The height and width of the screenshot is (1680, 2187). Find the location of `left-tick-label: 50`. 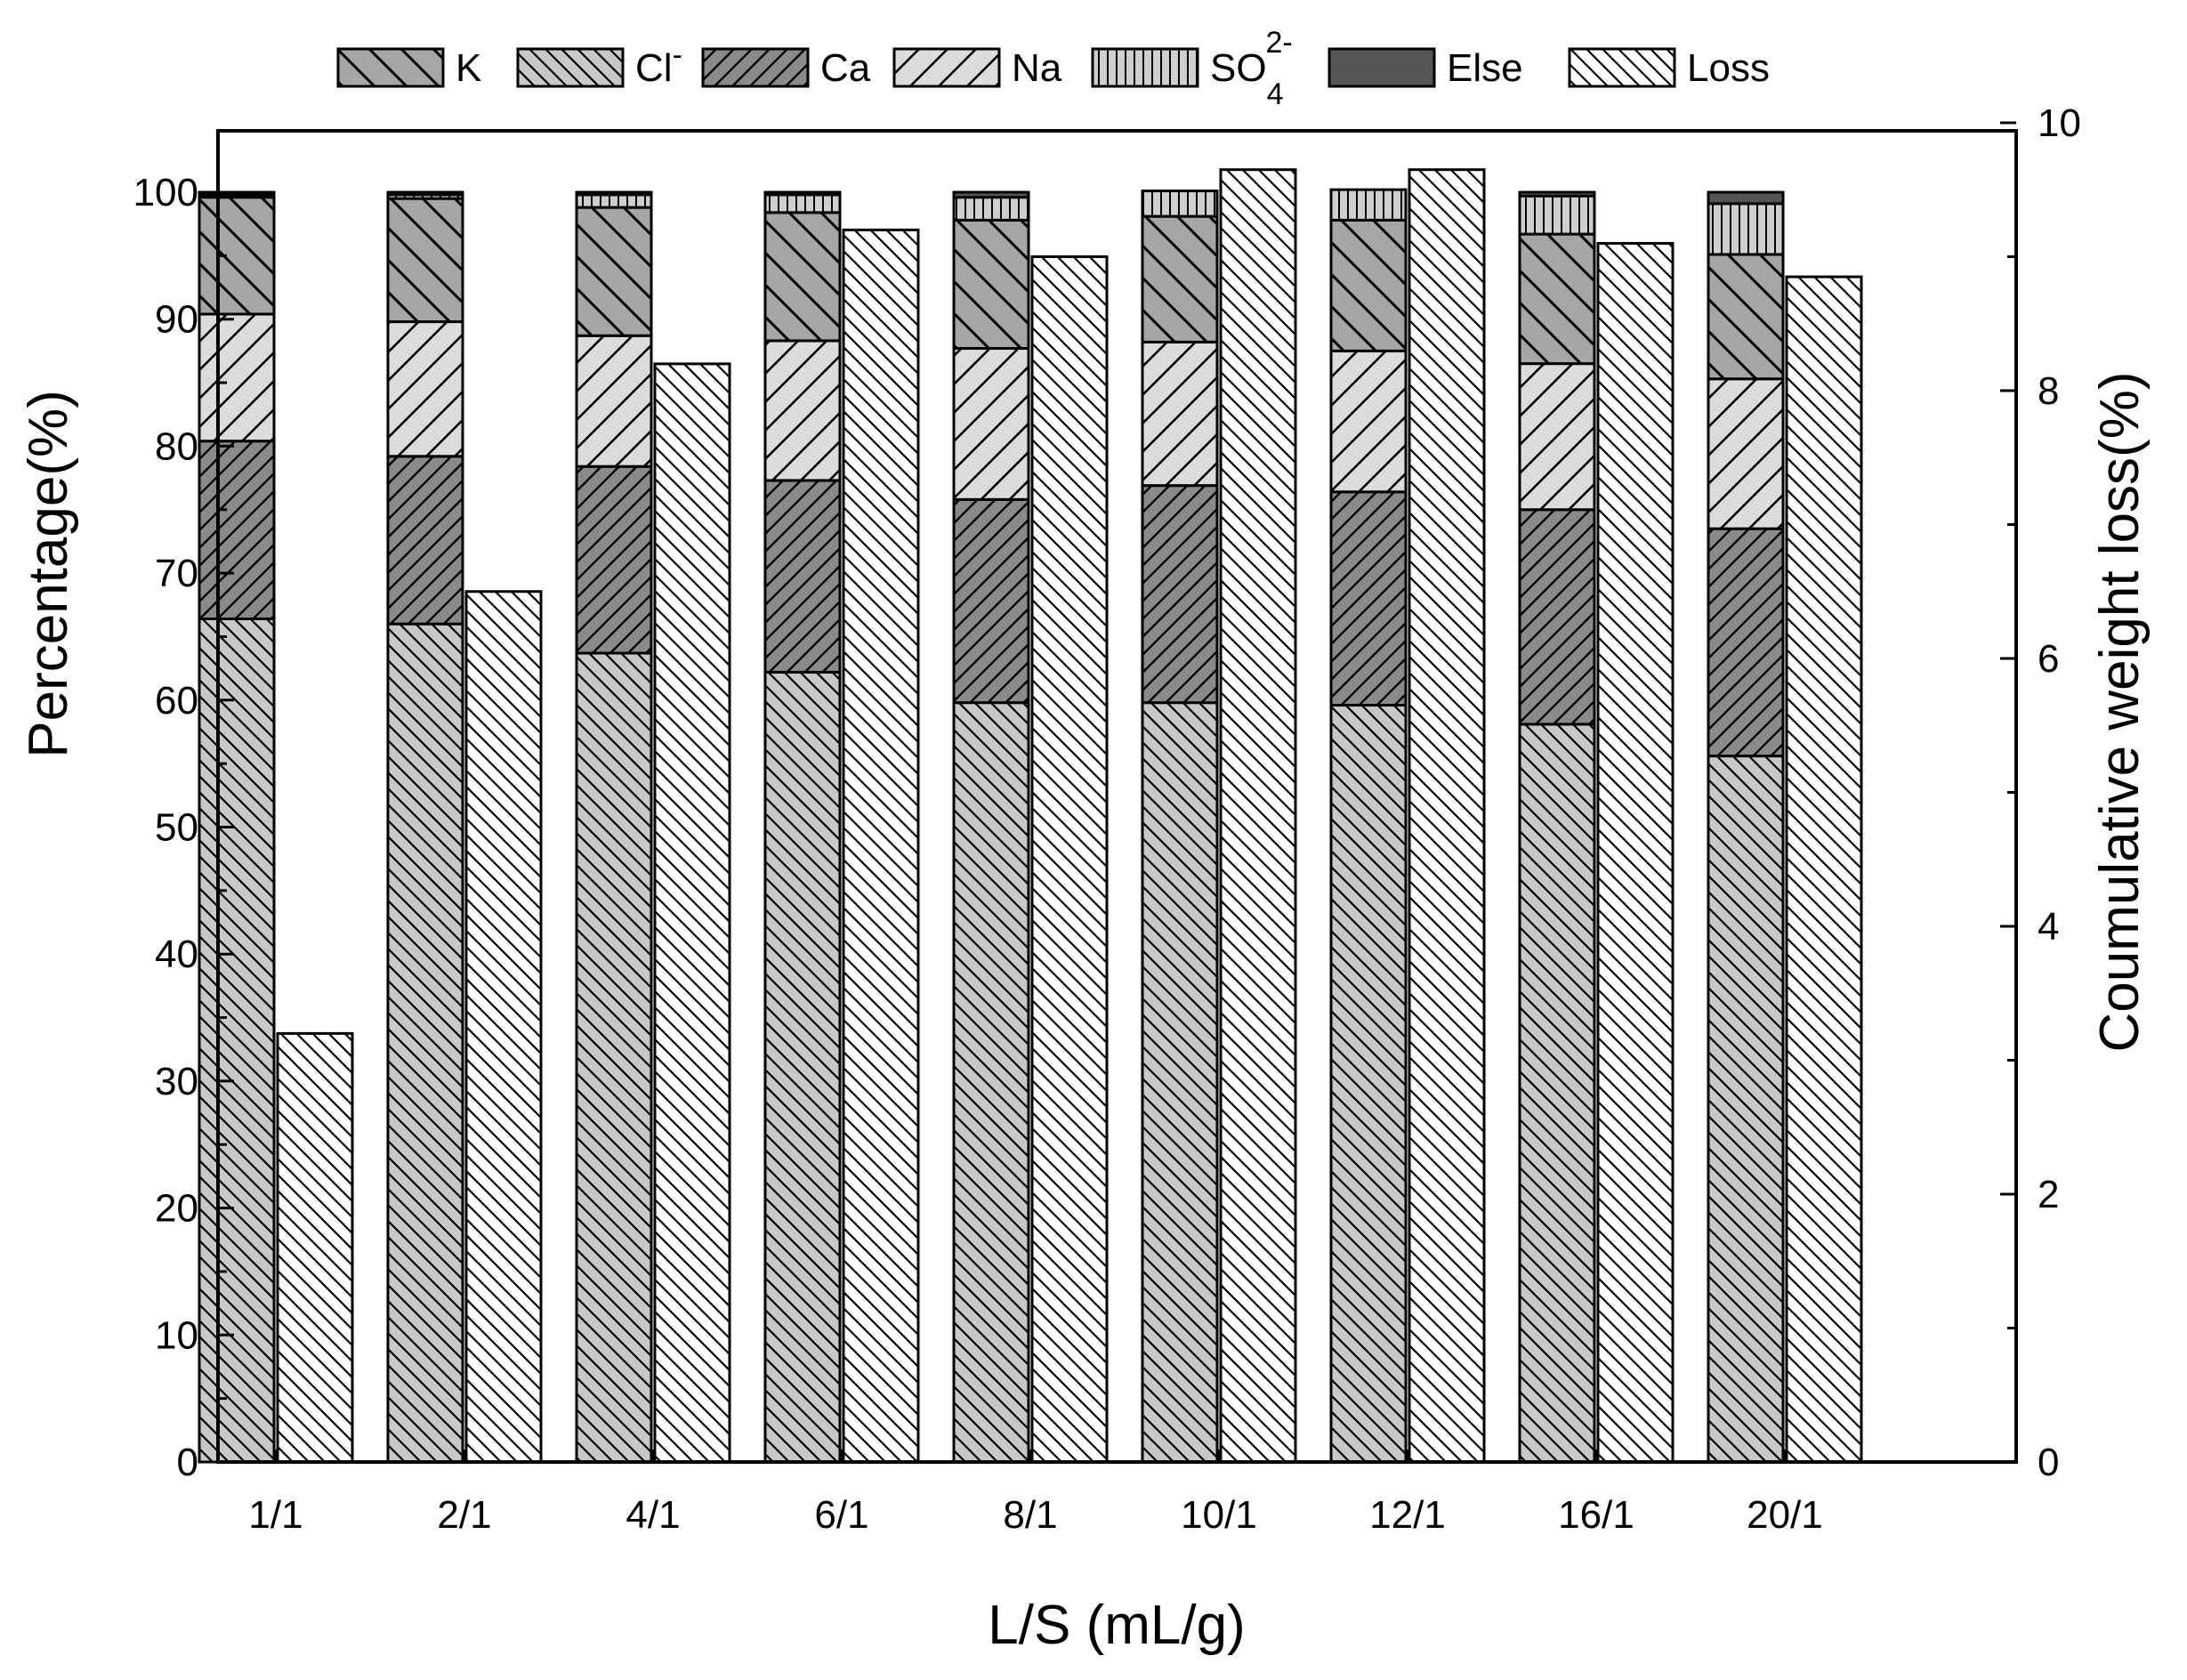

left-tick-label: 50 is located at coordinates (177, 828).